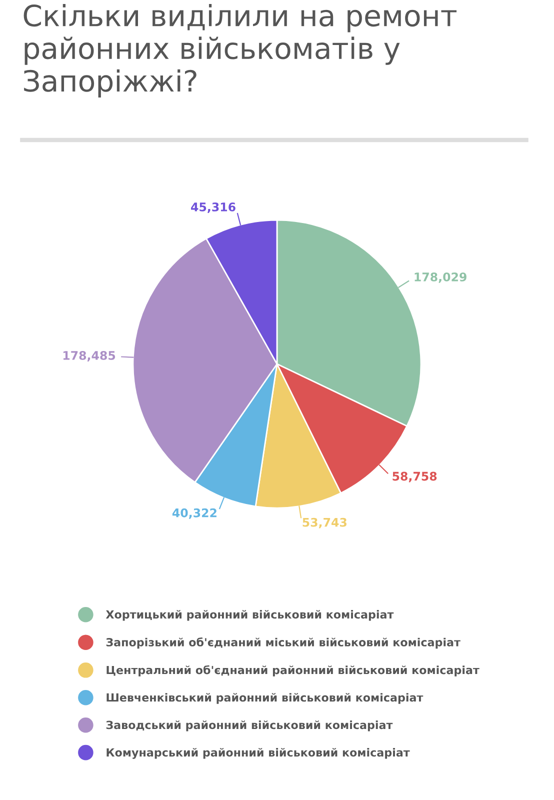  I want to click on chart-title: Скільки виділили на ремонт районних військоматів у Запоріжжі?, so click(240, 51).